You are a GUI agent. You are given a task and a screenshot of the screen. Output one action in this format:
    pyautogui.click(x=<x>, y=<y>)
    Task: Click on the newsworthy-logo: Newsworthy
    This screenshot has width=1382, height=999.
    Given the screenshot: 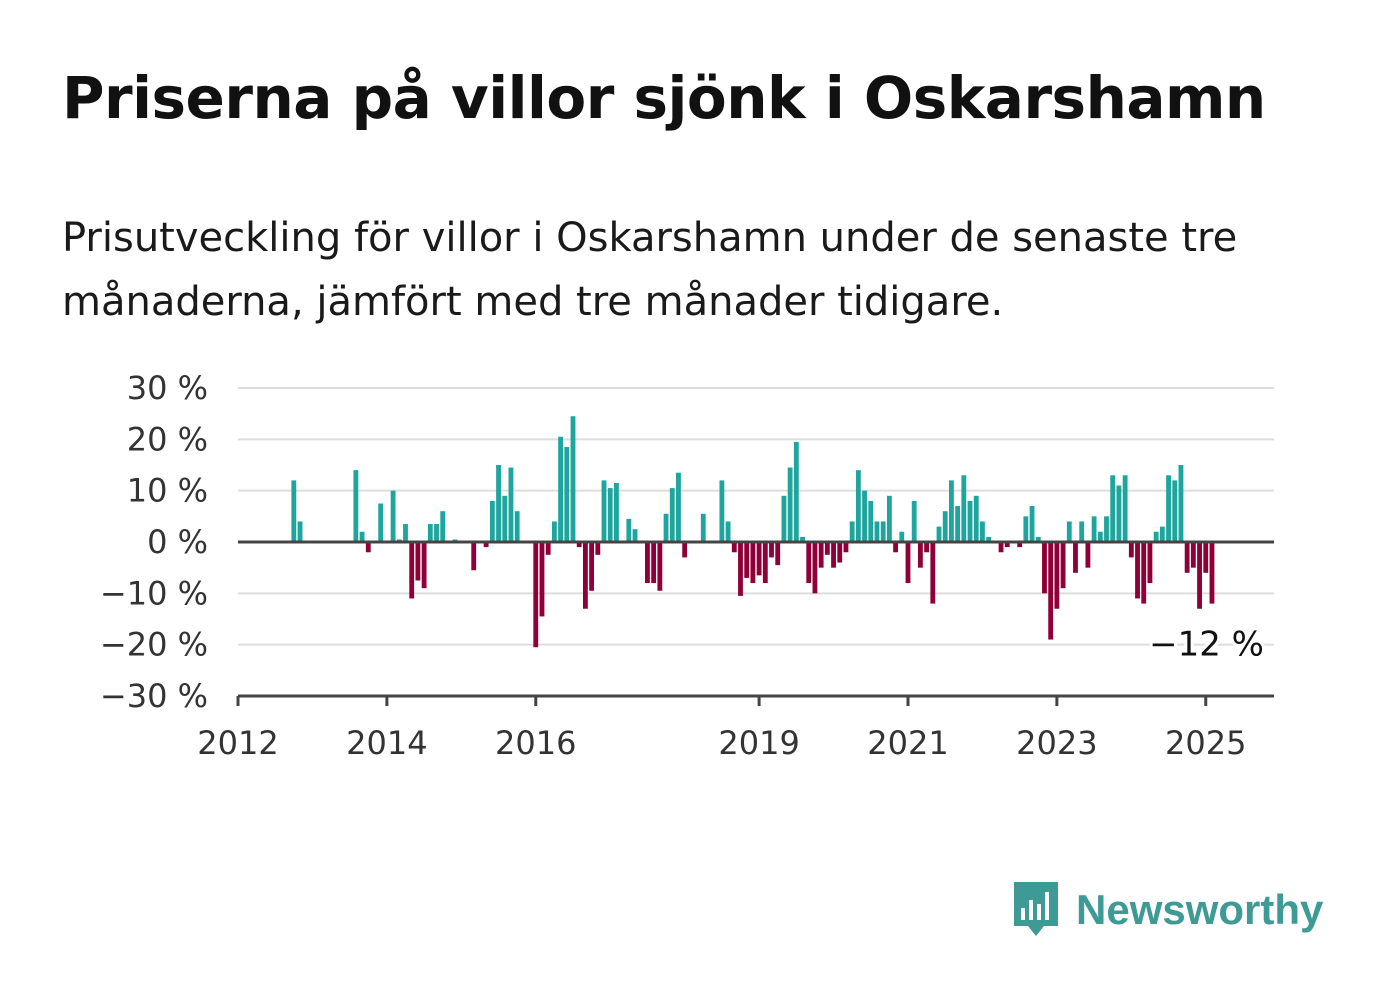 What is the action you would take?
    pyautogui.click(x=1166, y=910)
    